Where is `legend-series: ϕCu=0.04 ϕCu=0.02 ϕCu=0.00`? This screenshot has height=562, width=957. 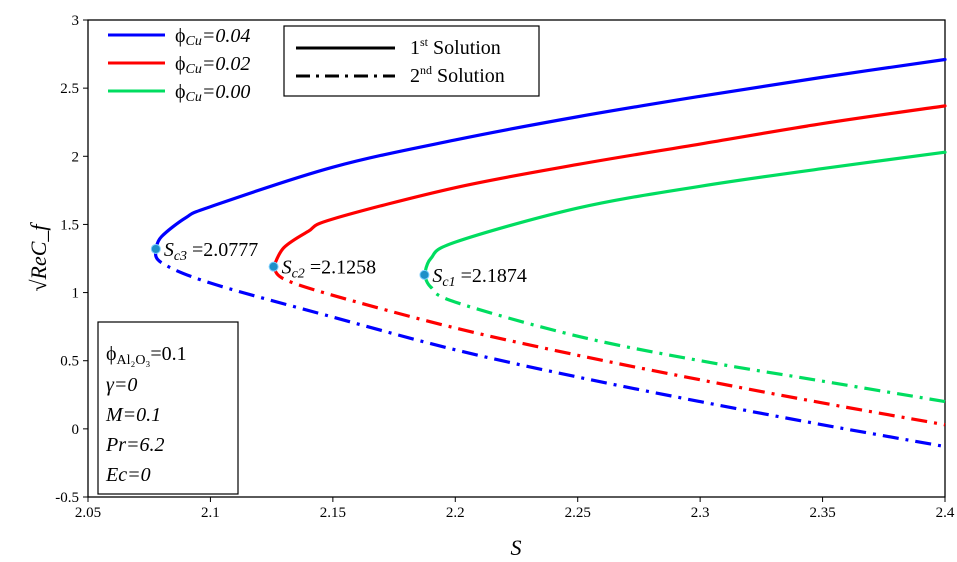
legend-series: ϕCu=0.04 ϕCu=0.02 ϕCu=0.00 is located at coordinates (179, 65).